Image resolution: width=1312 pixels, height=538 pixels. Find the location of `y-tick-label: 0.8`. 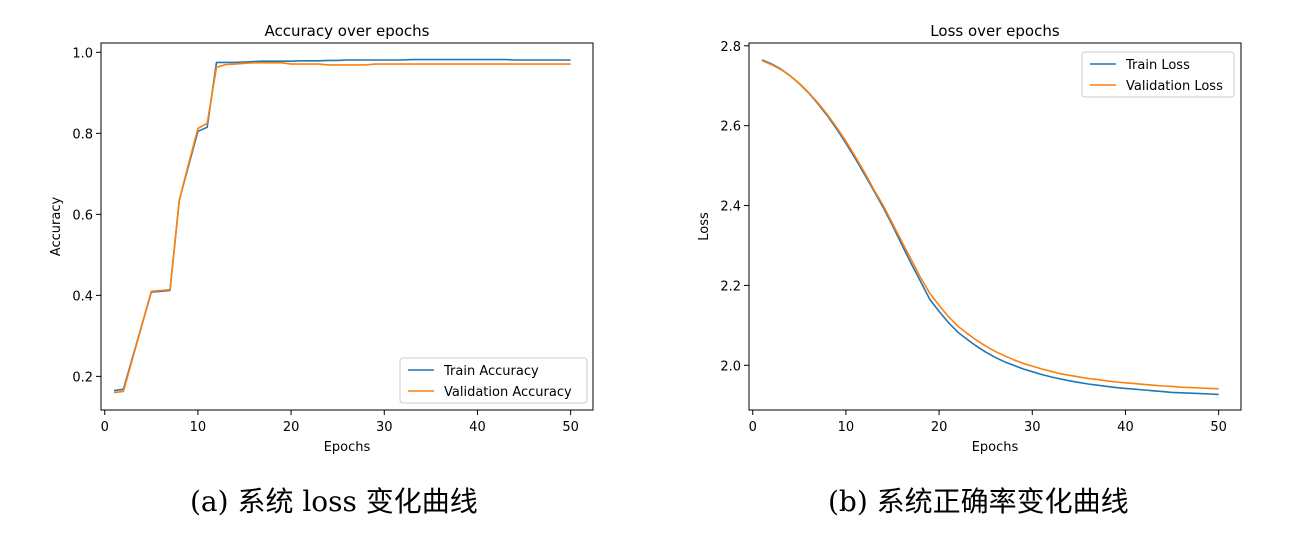

y-tick-label: 0.8 is located at coordinates (82, 134).